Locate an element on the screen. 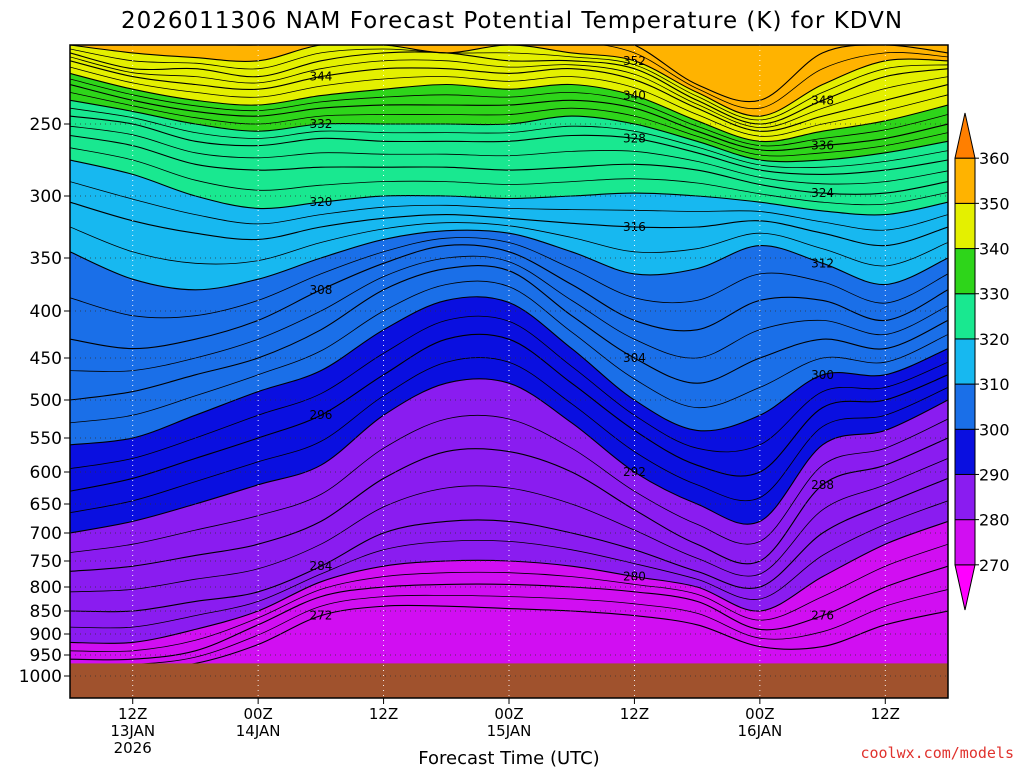  contour-label: 300 is located at coordinates (822, 375).